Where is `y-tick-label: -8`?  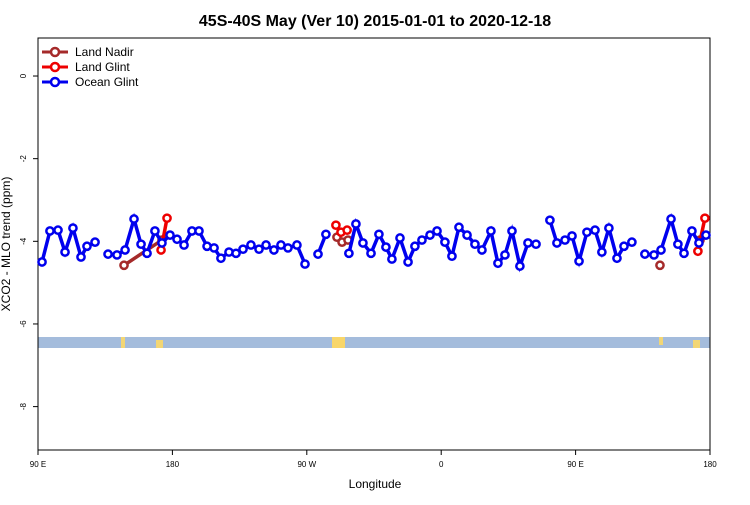 y-tick-label: -8 is located at coordinates (23, 407).